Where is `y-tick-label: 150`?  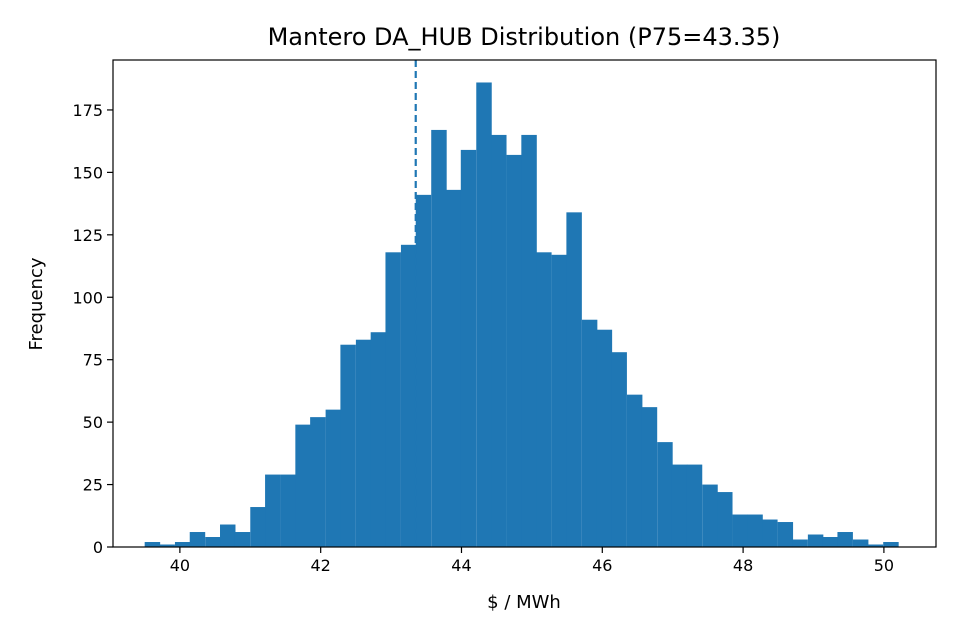 y-tick-label: 150 is located at coordinates (87, 172).